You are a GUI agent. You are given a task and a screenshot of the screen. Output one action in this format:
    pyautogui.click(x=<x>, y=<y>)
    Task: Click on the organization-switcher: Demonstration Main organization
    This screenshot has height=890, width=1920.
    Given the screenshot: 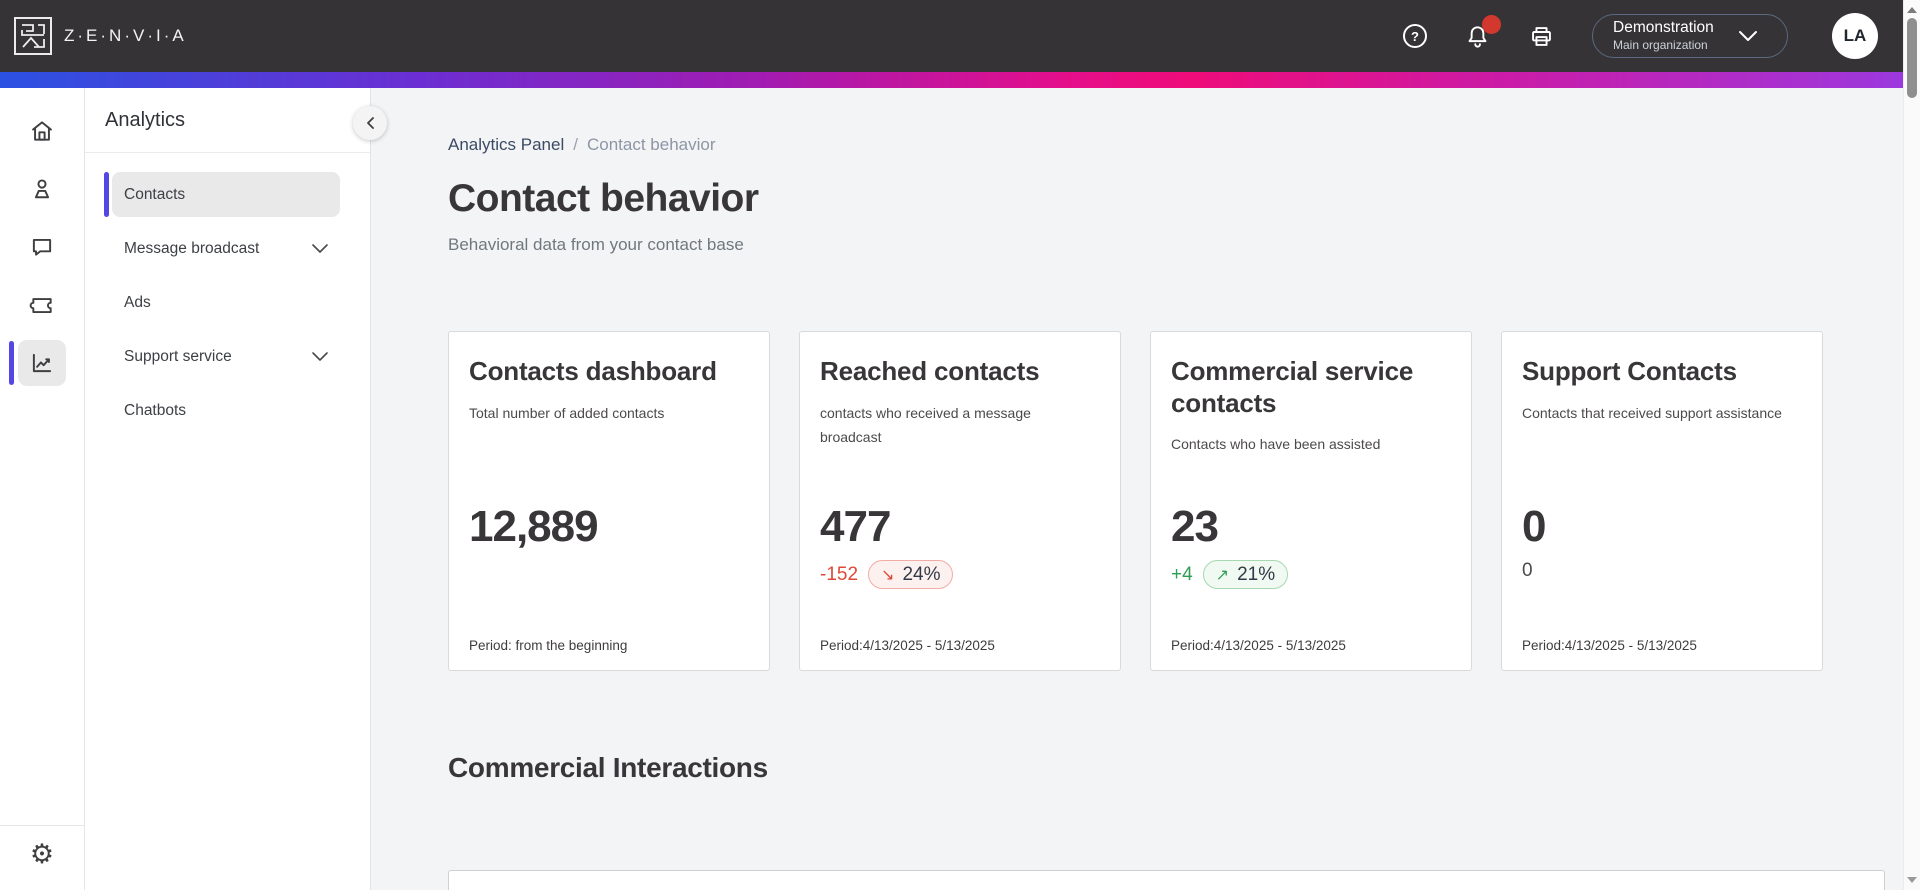 What is the action you would take?
    pyautogui.click(x=1690, y=36)
    